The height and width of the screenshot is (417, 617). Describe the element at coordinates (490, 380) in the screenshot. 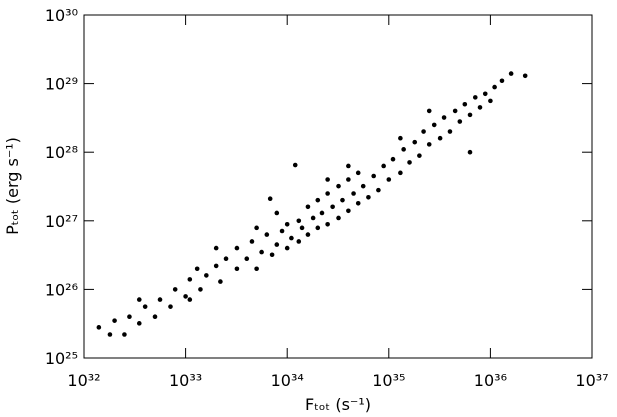

I see `x-tick-label: 10³⁶` at that location.